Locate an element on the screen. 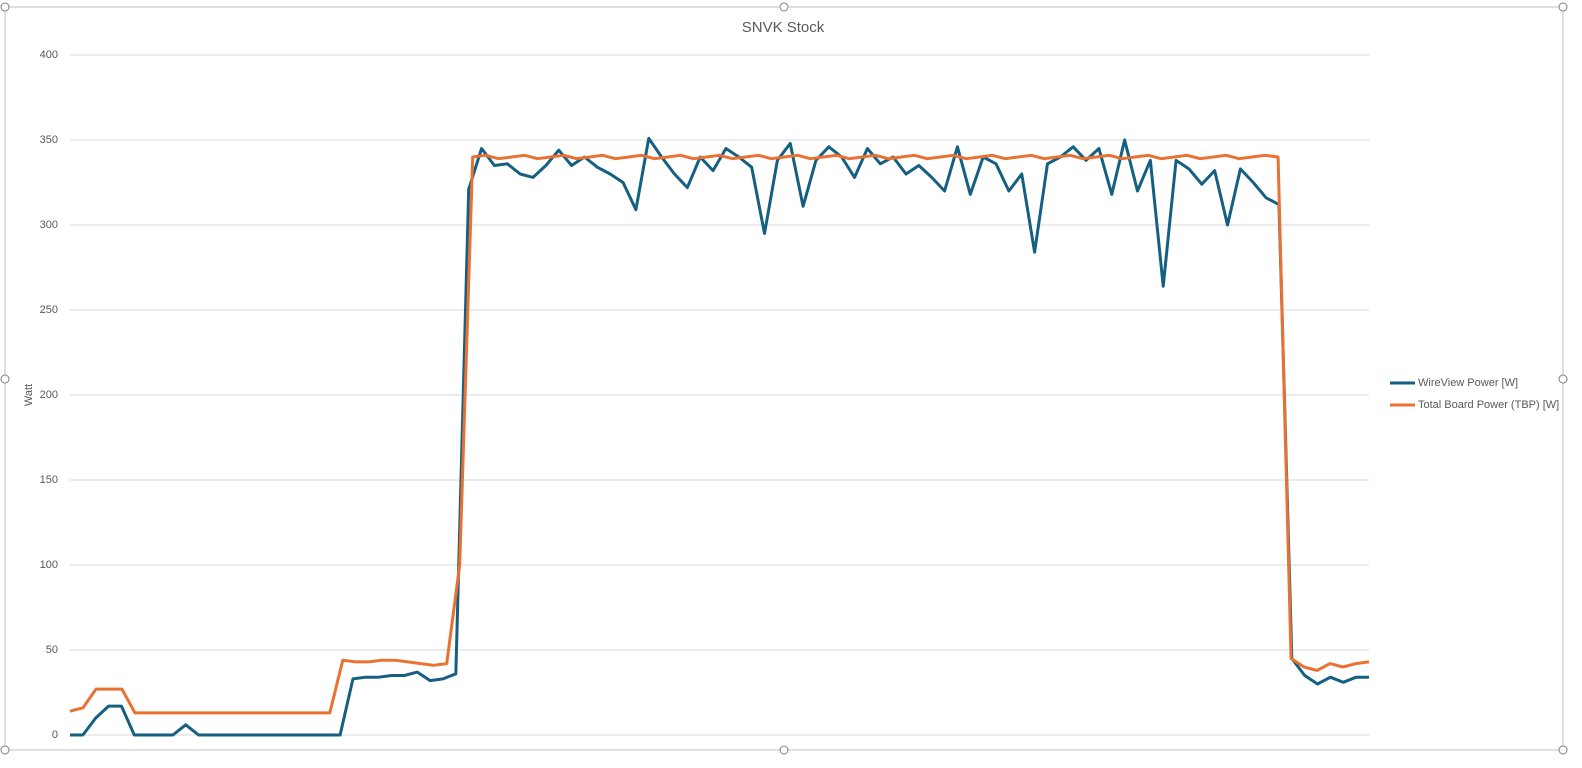 The image size is (1582, 768). y-tick-label: 200 is located at coordinates (49, 395).